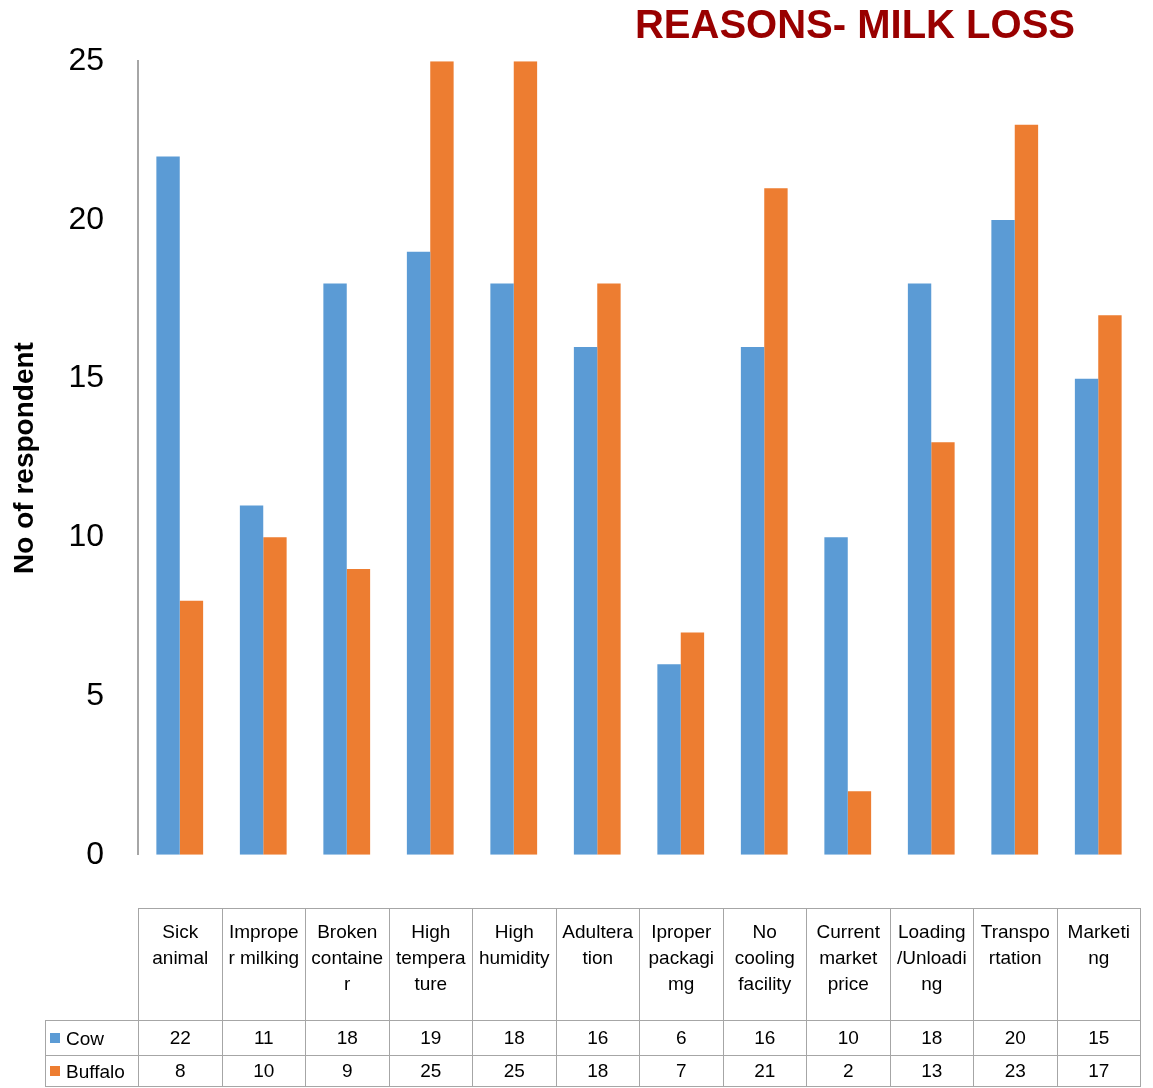 The image size is (1153, 1088). What do you see at coordinates (932, 1071) in the screenshot?
I see `data-label: 13` at bounding box center [932, 1071].